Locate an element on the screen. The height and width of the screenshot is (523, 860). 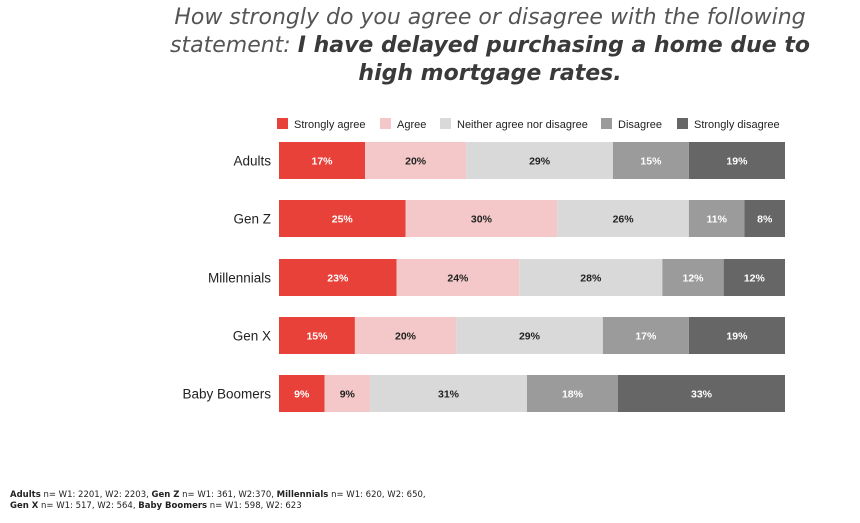
legend-swatch-disagree is located at coordinates (606, 123).